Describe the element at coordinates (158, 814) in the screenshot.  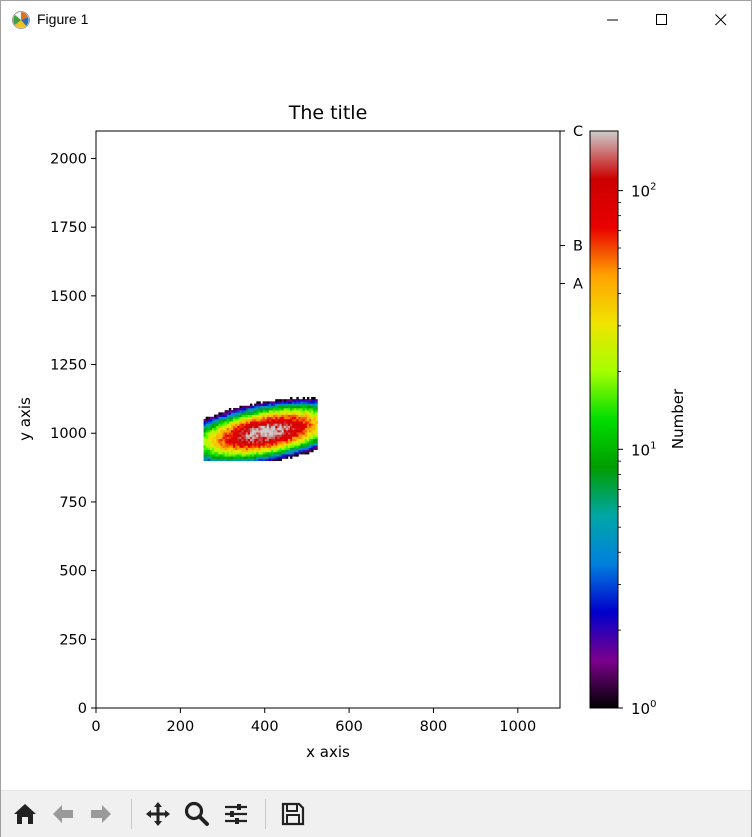
I see `pan-button` at that location.